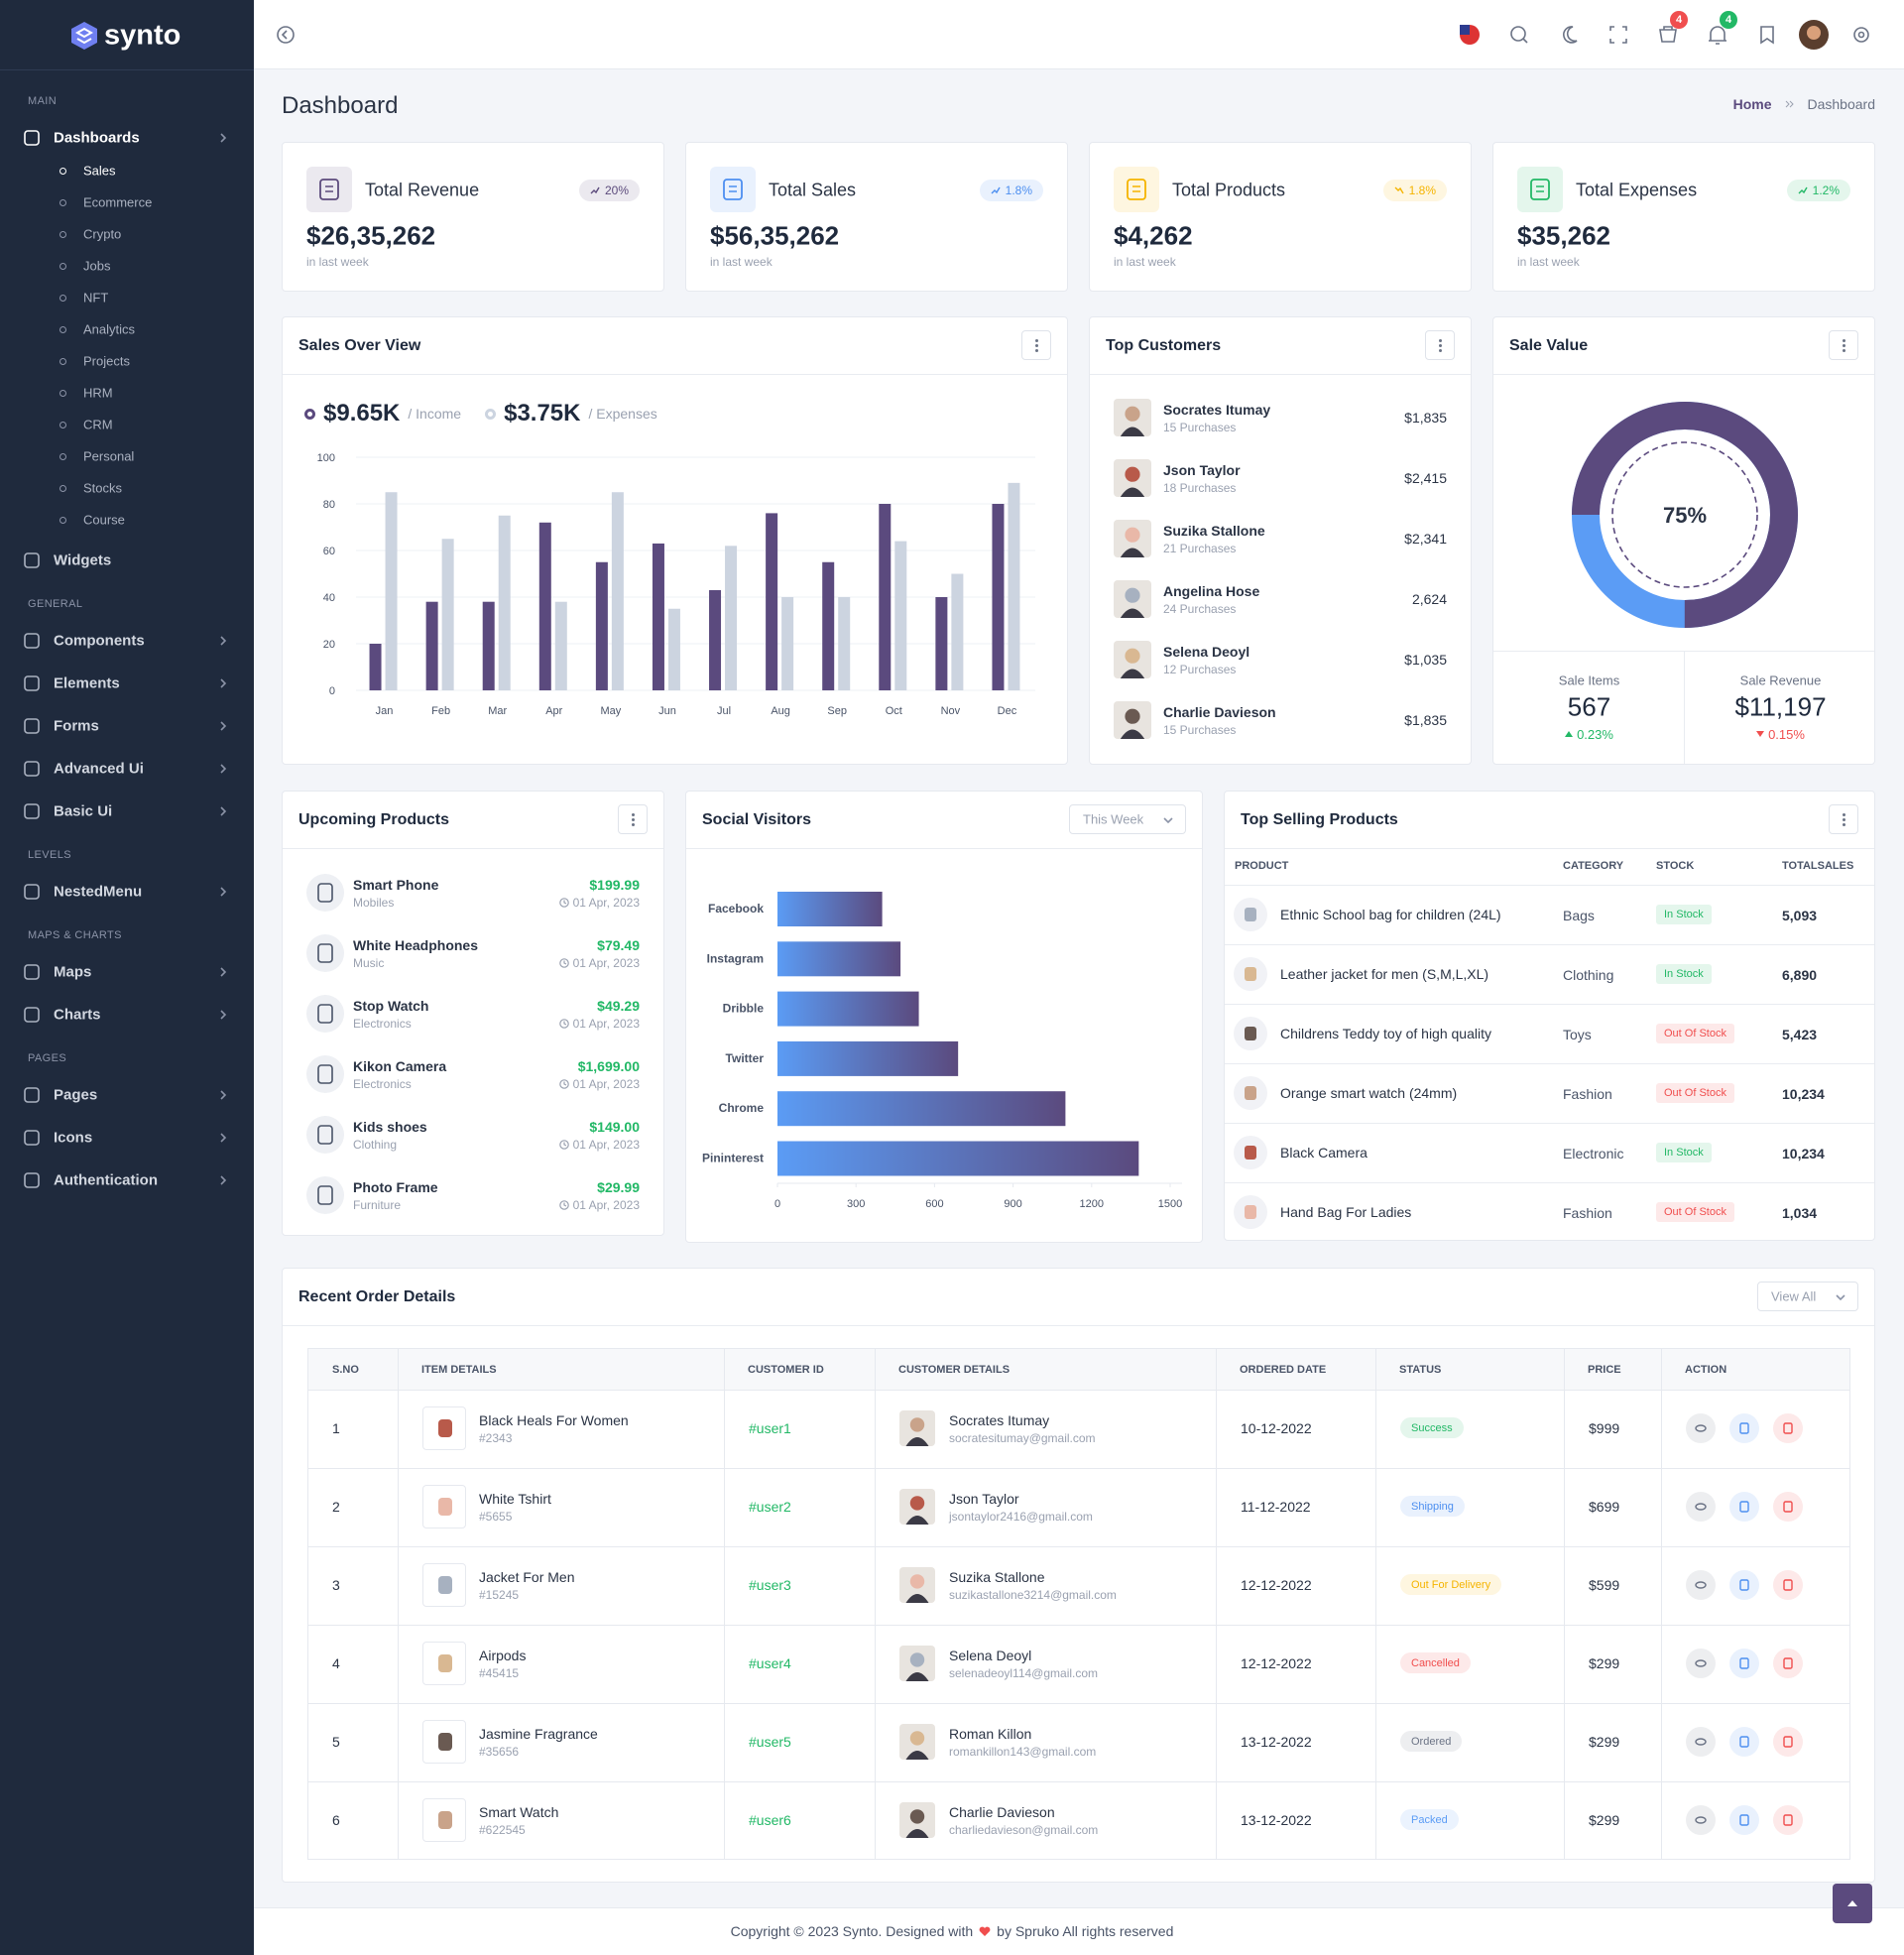 The width and height of the screenshot is (1904, 1955). What do you see at coordinates (106, 361) in the screenshot?
I see `submenu-item: Projects` at bounding box center [106, 361].